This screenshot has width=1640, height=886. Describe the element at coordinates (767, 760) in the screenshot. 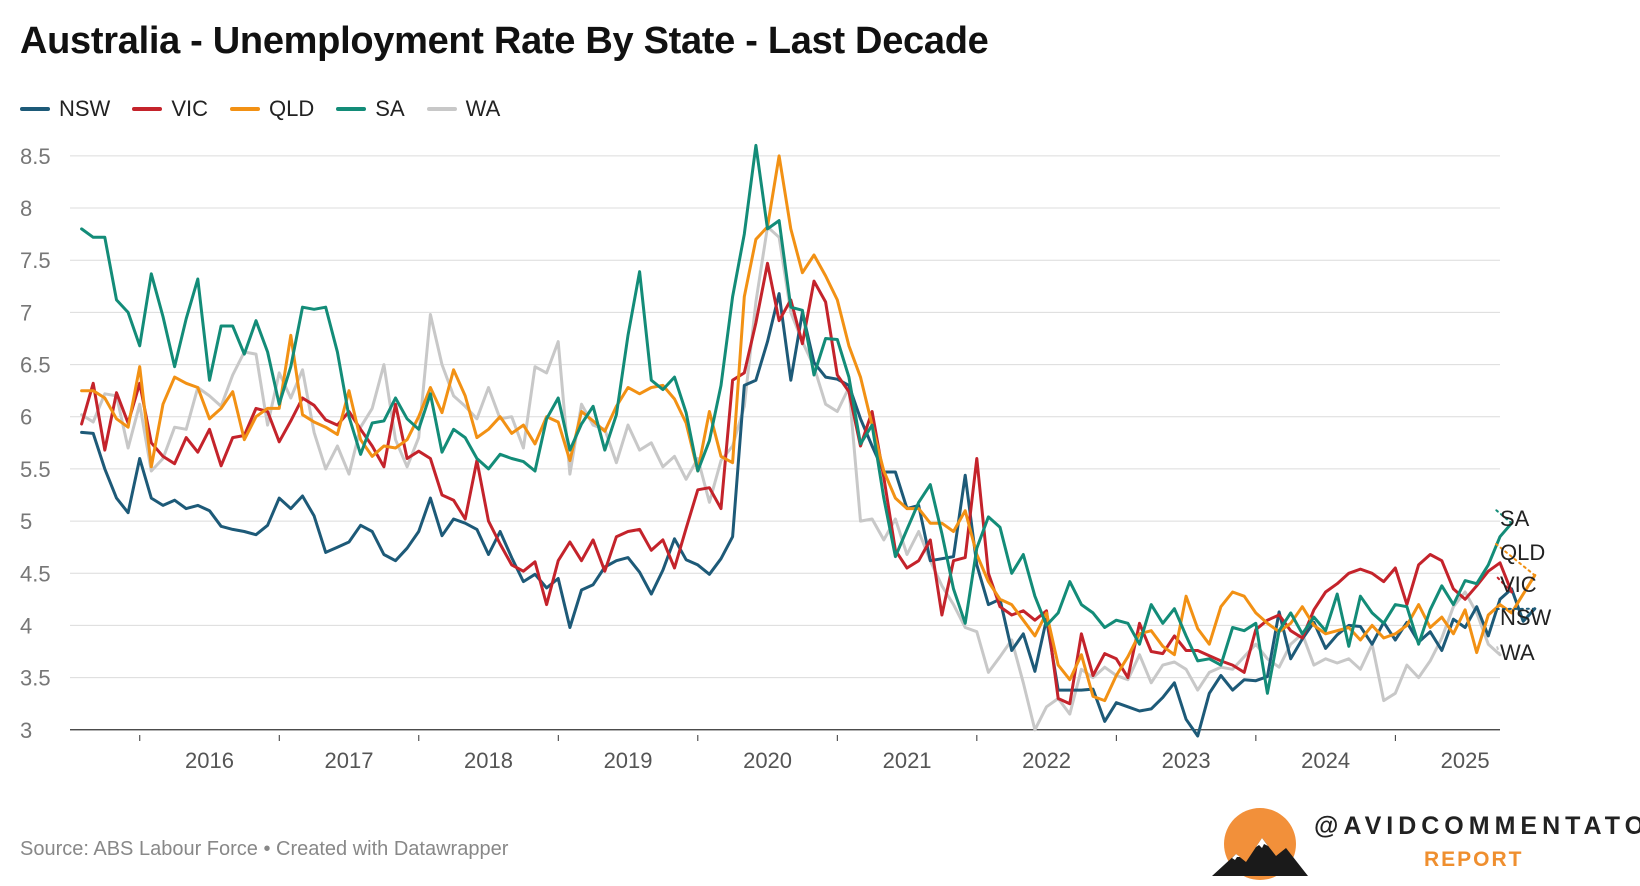

I see `x-tick-label: 2020` at that location.